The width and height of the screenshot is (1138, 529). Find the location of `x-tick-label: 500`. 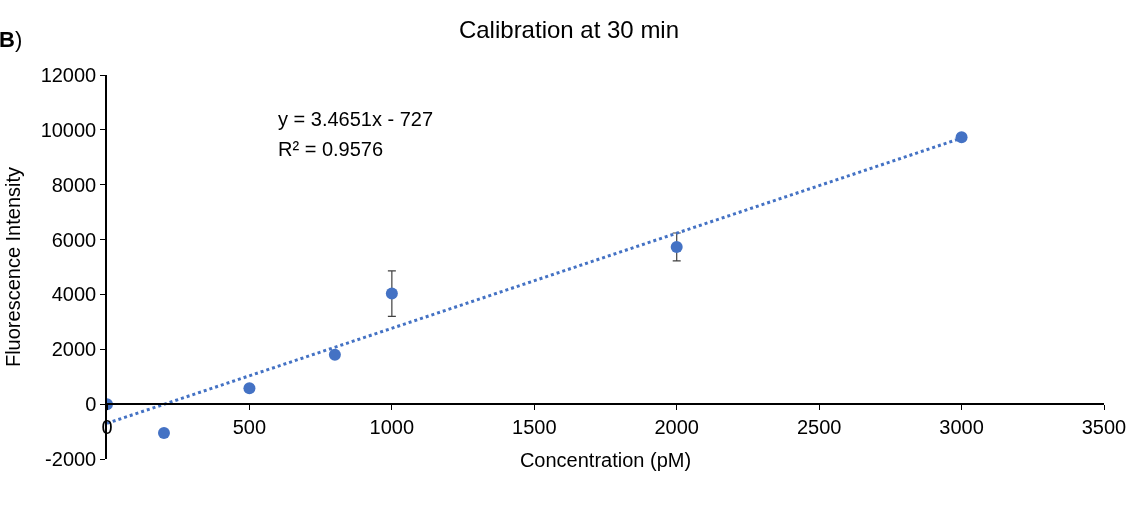

x-tick-label: 500 is located at coordinates (249, 426).